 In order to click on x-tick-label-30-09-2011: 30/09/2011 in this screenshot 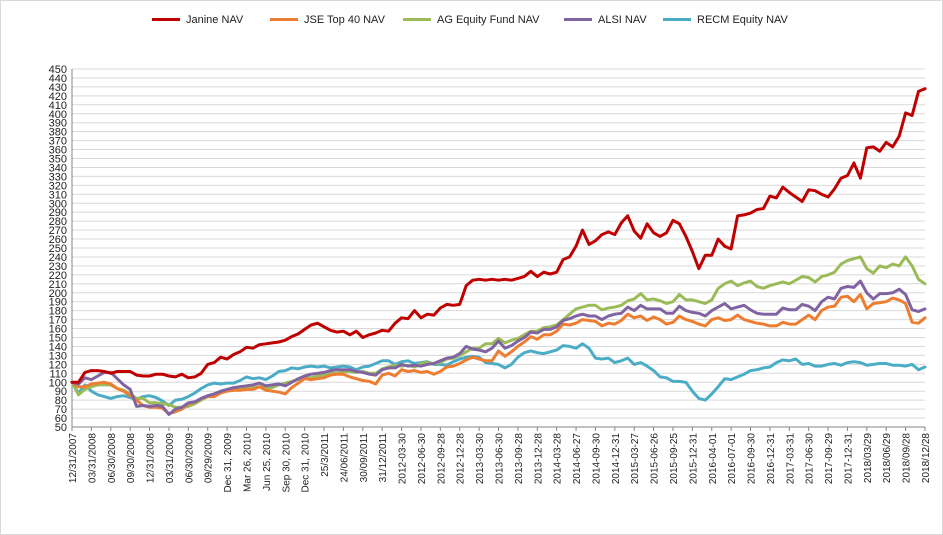, I will do `click(364, 458)`.